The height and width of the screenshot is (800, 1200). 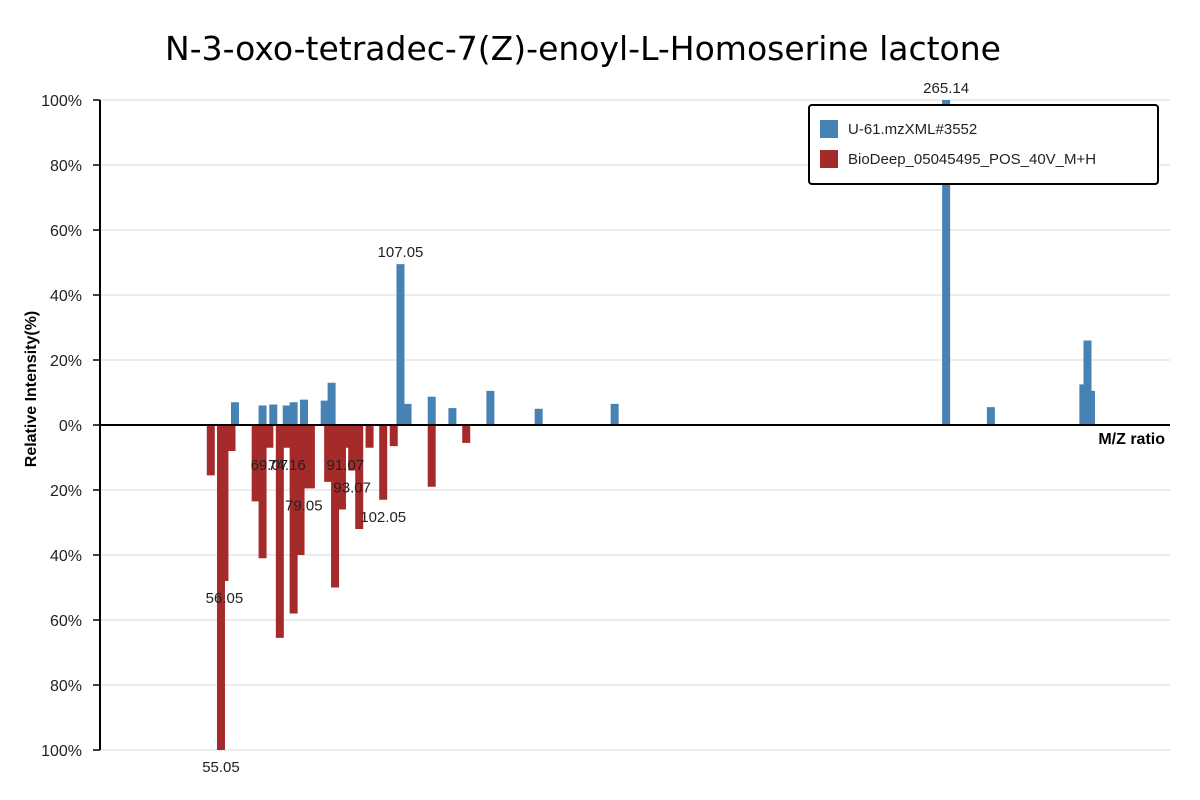 I want to click on legend-label-series-0: U-61.mzXML#3552, so click(x=912, y=129).